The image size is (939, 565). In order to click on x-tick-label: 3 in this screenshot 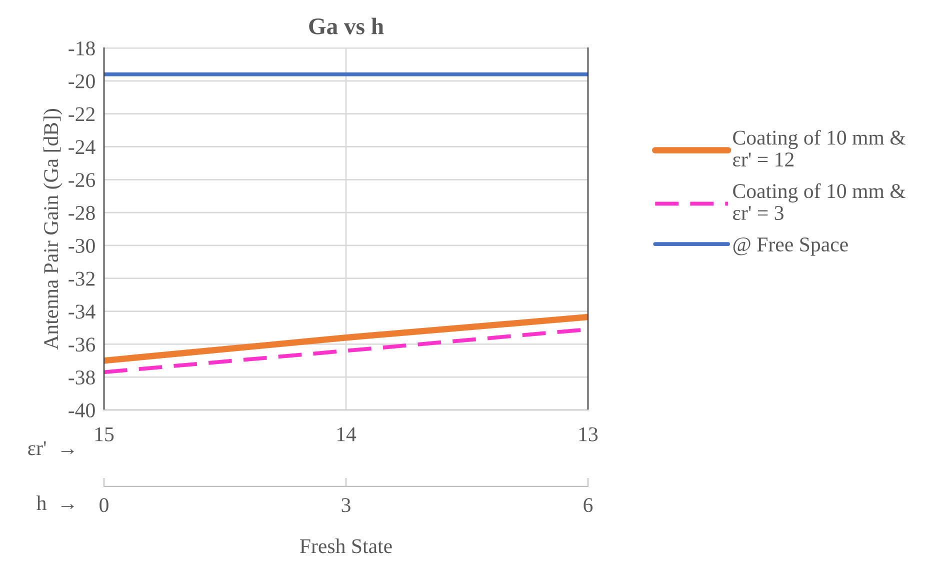, I will do `click(346, 505)`.